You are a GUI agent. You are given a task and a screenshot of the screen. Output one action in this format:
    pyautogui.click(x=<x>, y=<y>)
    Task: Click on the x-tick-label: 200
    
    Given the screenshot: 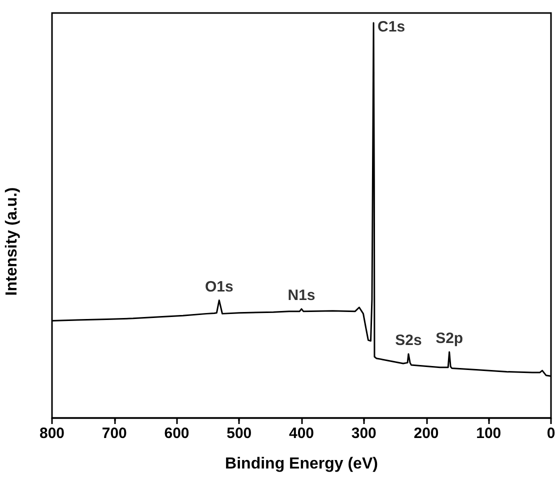 What is the action you would take?
    pyautogui.click(x=426, y=433)
    